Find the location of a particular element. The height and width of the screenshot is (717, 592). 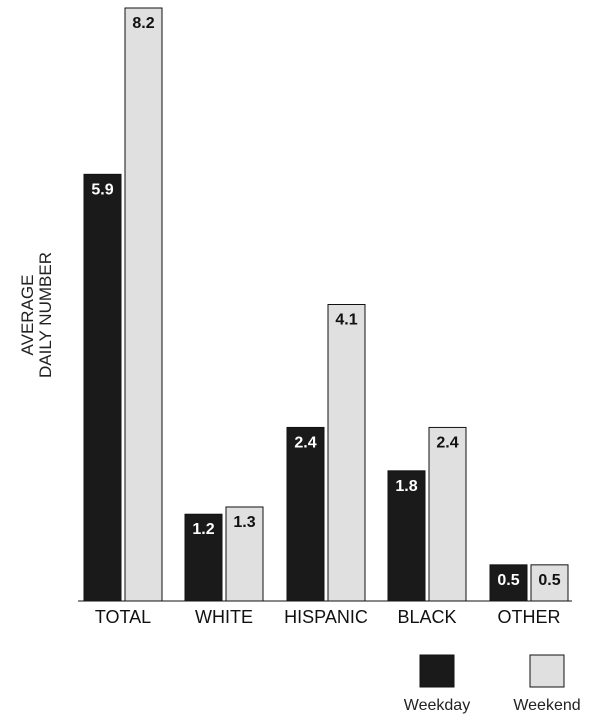

value-label-weekend-hispanic: 4.1 is located at coordinates (346, 320).